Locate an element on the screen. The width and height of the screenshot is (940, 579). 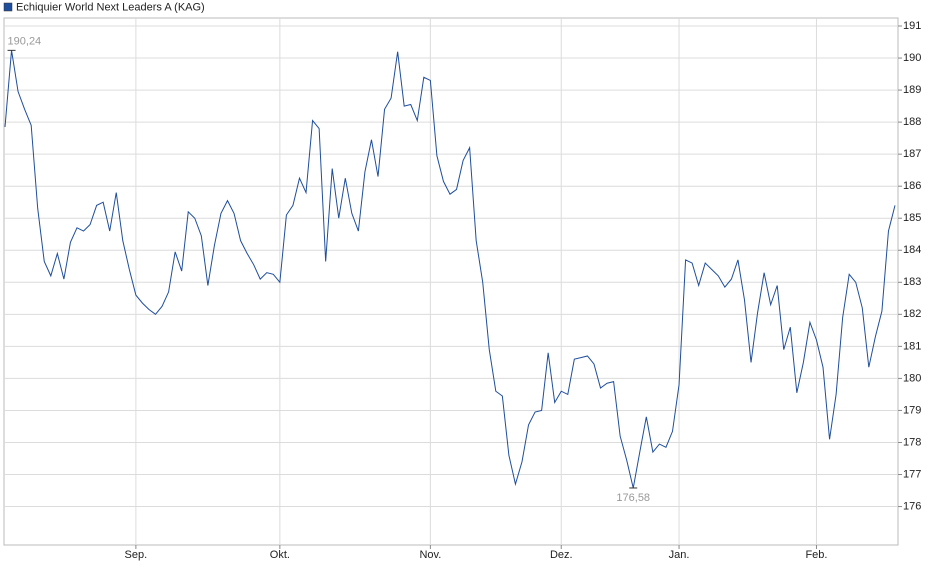
y-tick-label: 184 is located at coordinates (912, 250).